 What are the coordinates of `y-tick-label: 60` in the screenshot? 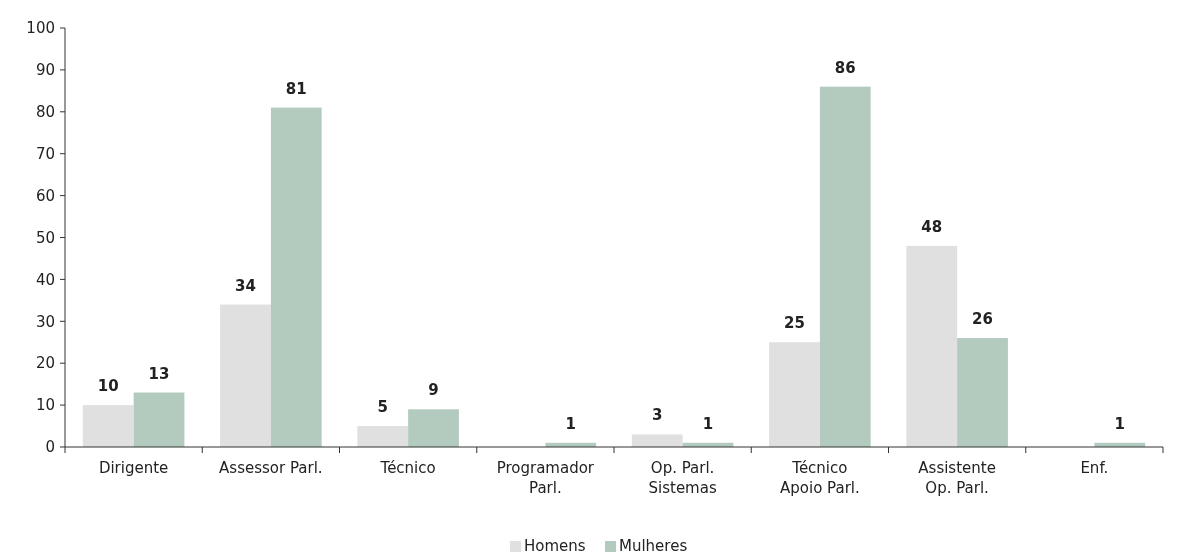 It's located at (45, 195).